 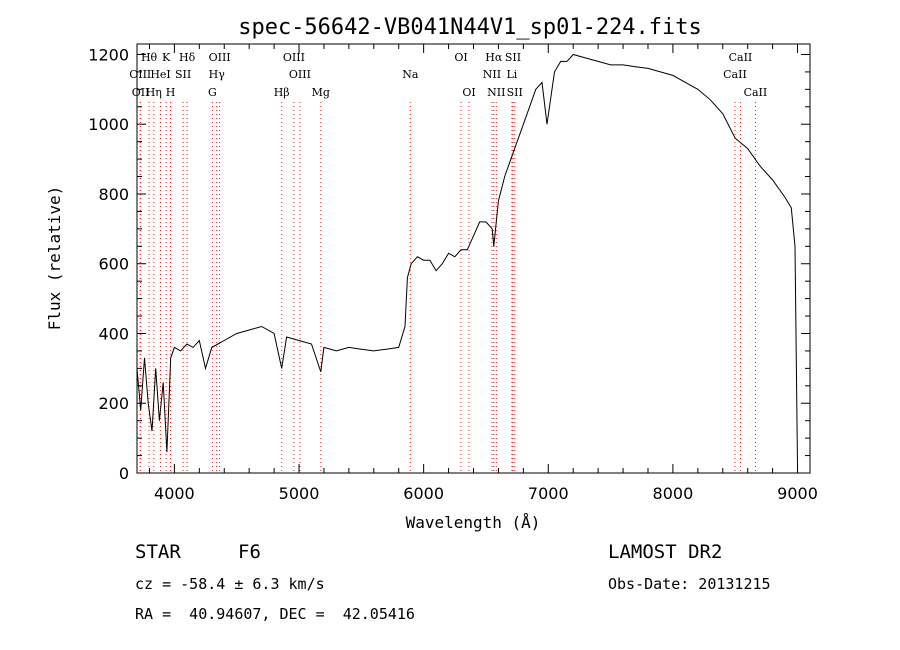 What do you see at coordinates (113, 264) in the screenshot?
I see `y-tick-label: 600` at bounding box center [113, 264].